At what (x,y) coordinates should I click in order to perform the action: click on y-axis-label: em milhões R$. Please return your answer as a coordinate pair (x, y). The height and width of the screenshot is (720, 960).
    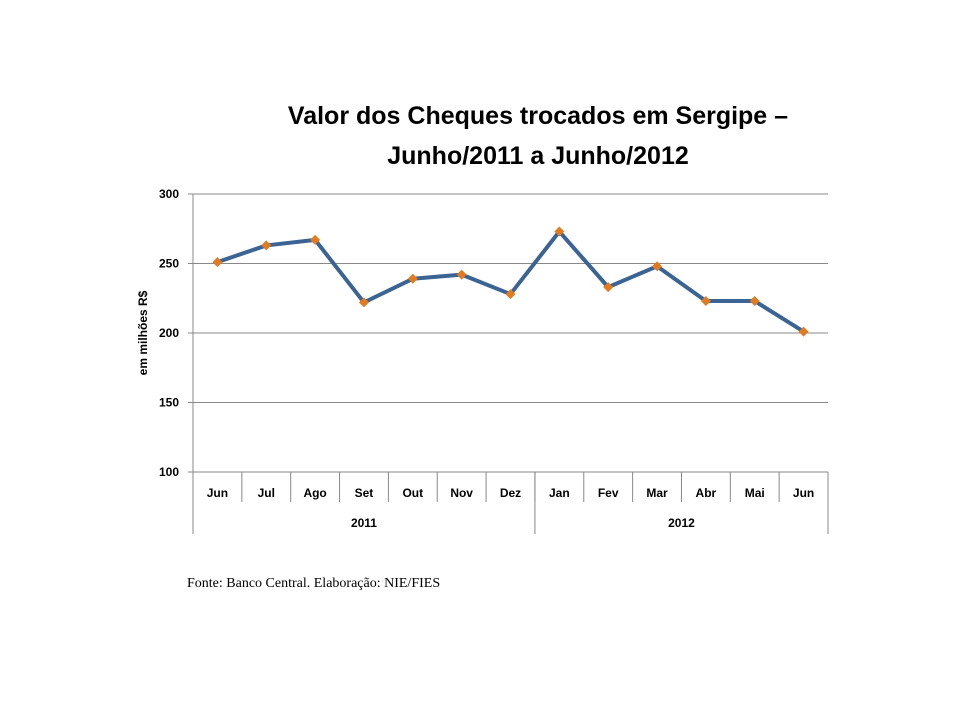
    Looking at the image, I should click on (143, 332).